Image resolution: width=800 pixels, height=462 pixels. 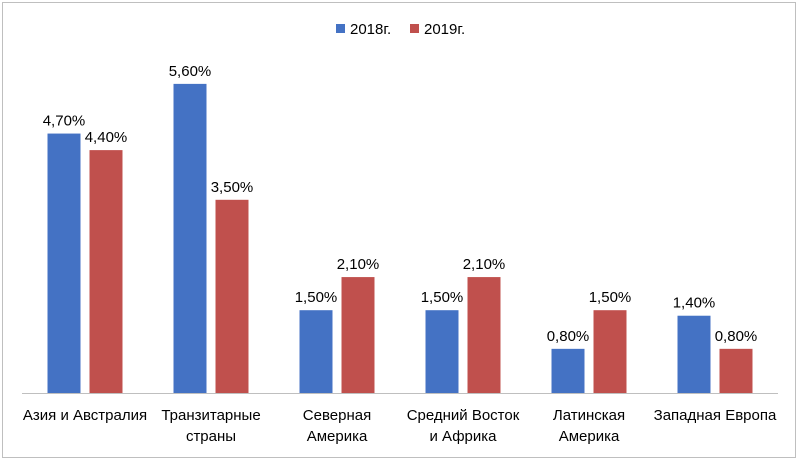 I want to click on data-label: 3,50%, so click(x=232, y=187).